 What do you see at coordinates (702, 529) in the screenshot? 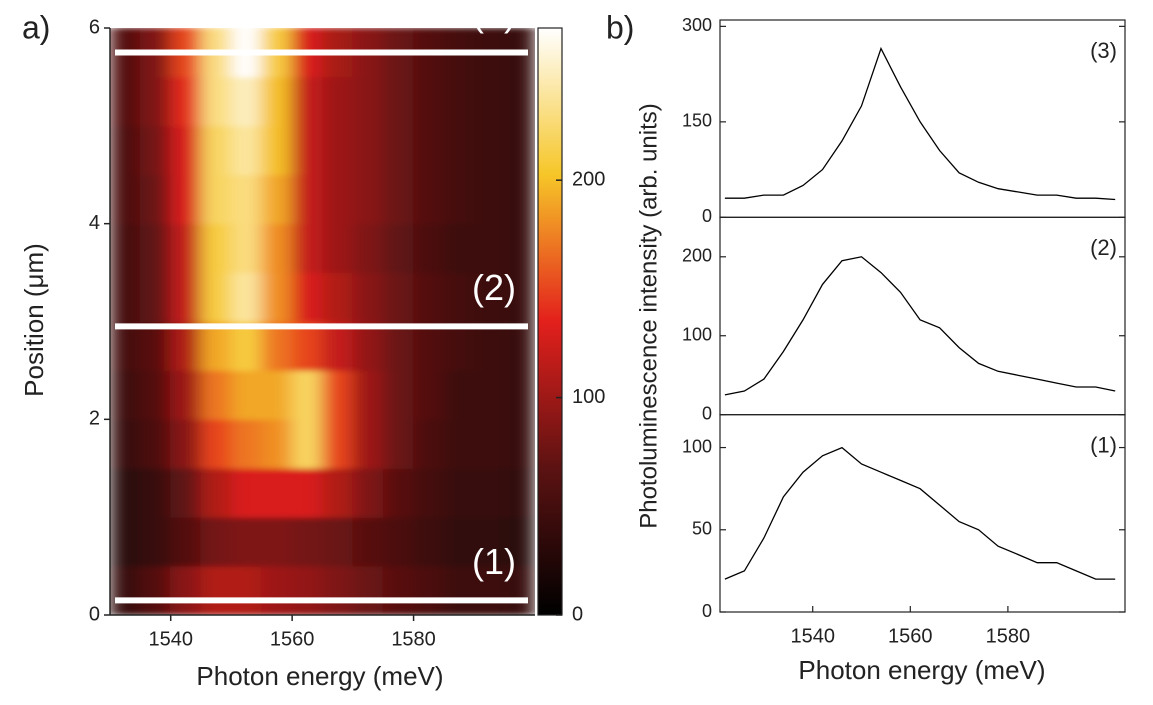
I see `y-tick-label: 50` at bounding box center [702, 529].